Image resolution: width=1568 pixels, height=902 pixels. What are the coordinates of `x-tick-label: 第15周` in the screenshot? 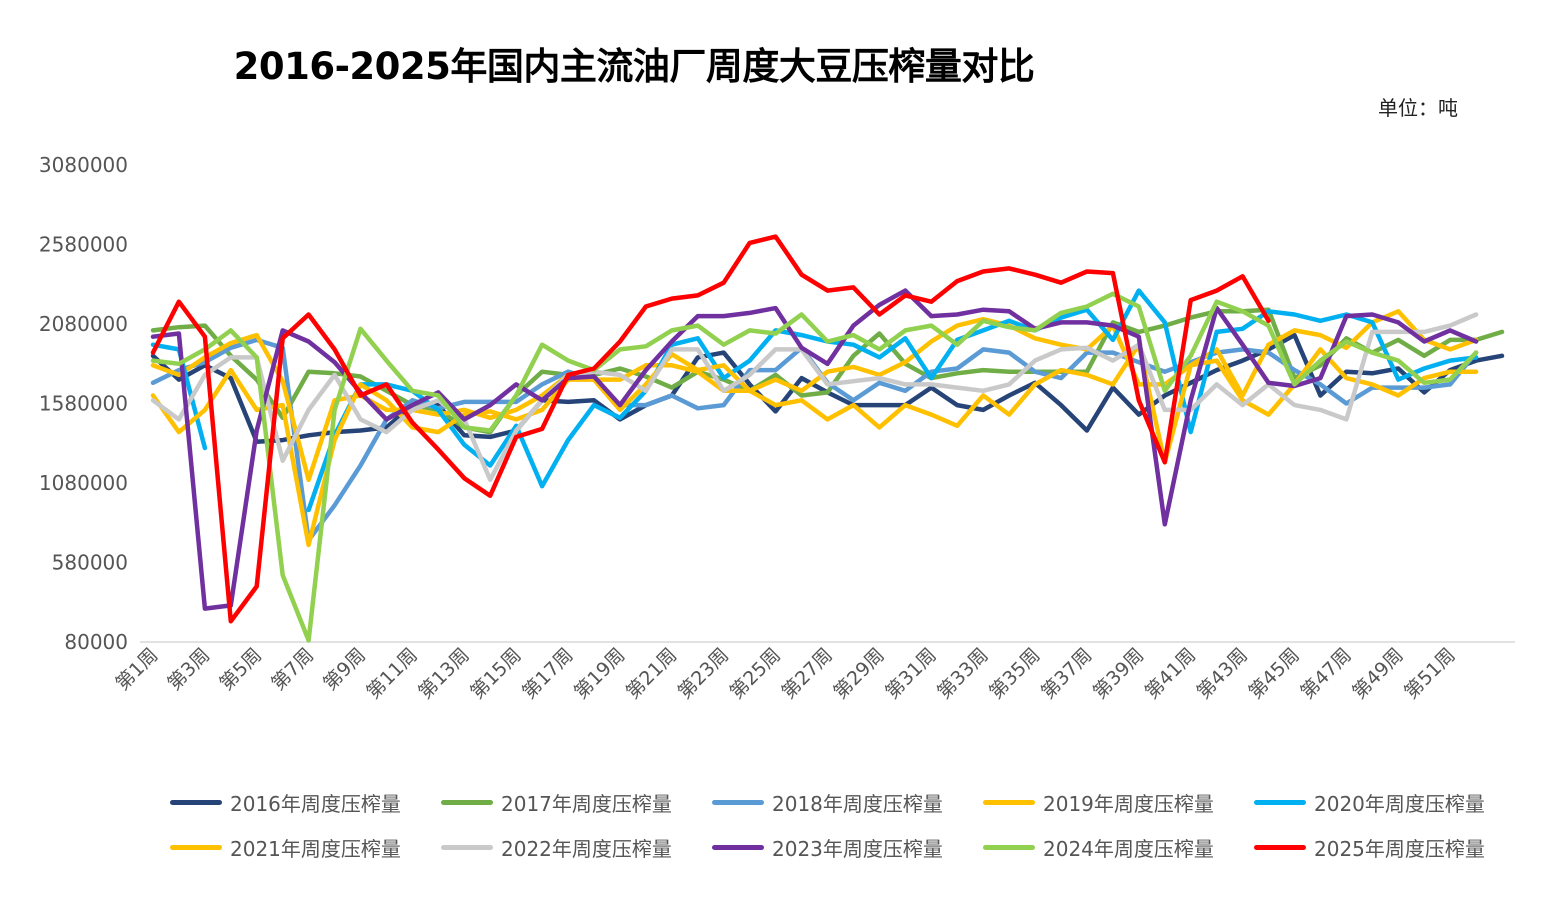 It's located at (496, 674).